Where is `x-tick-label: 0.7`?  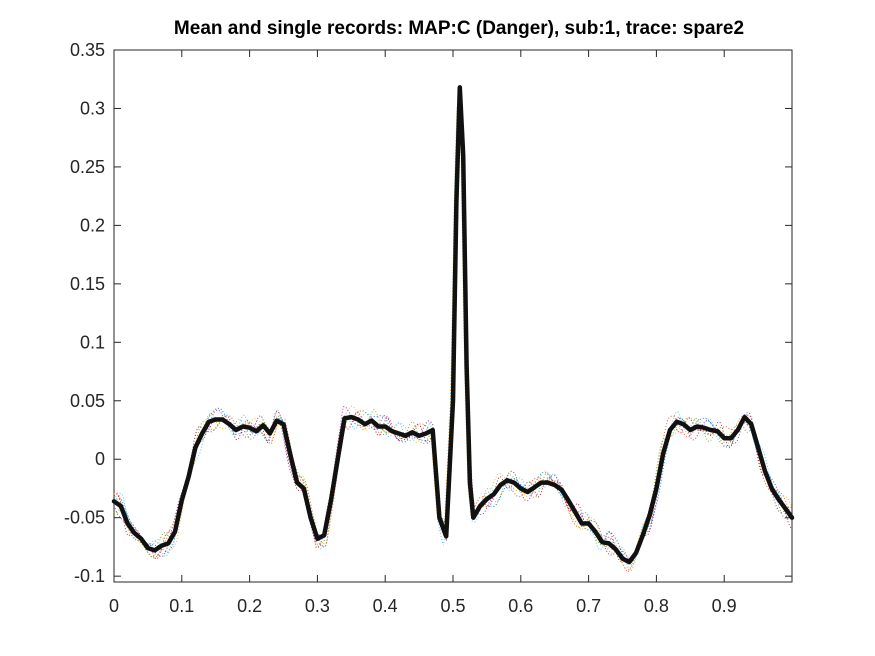
x-tick-label: 0.7 is located at coordinates (588, 606).